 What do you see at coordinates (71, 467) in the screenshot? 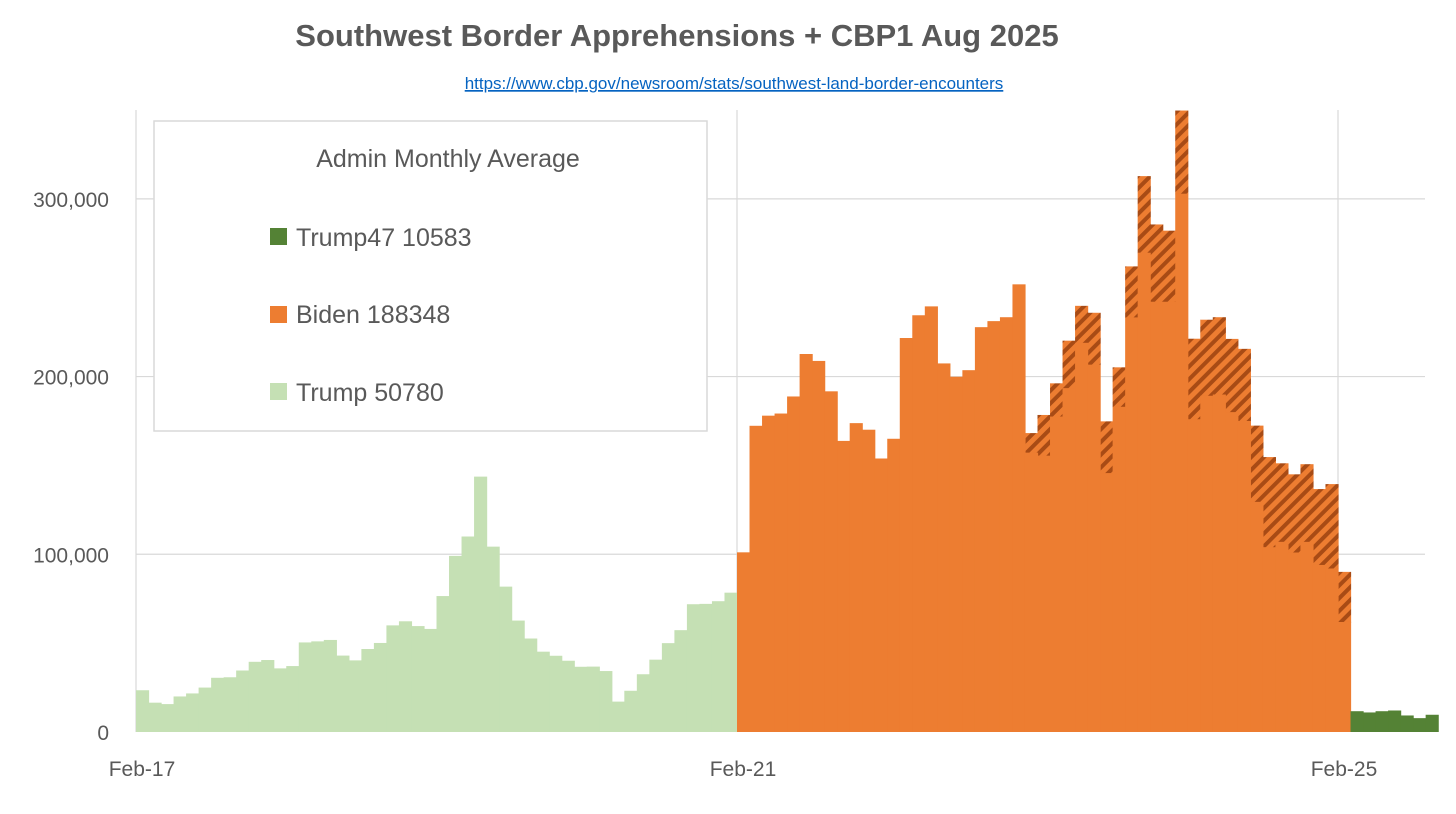
I see `y-axis-ticks: 0 100,000 200,000 300,000` at bounding box center [71, 467].